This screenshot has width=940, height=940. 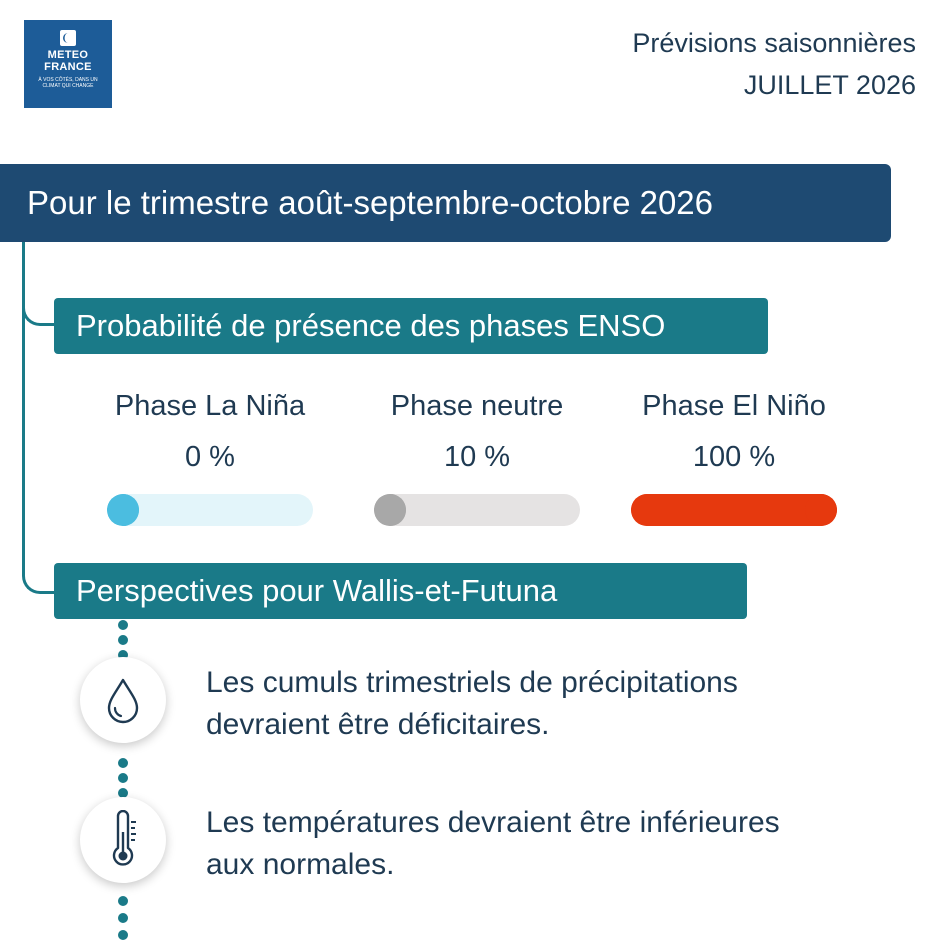 I want to click on header-month: JUILLET 2026, so click(x=829, y=85).